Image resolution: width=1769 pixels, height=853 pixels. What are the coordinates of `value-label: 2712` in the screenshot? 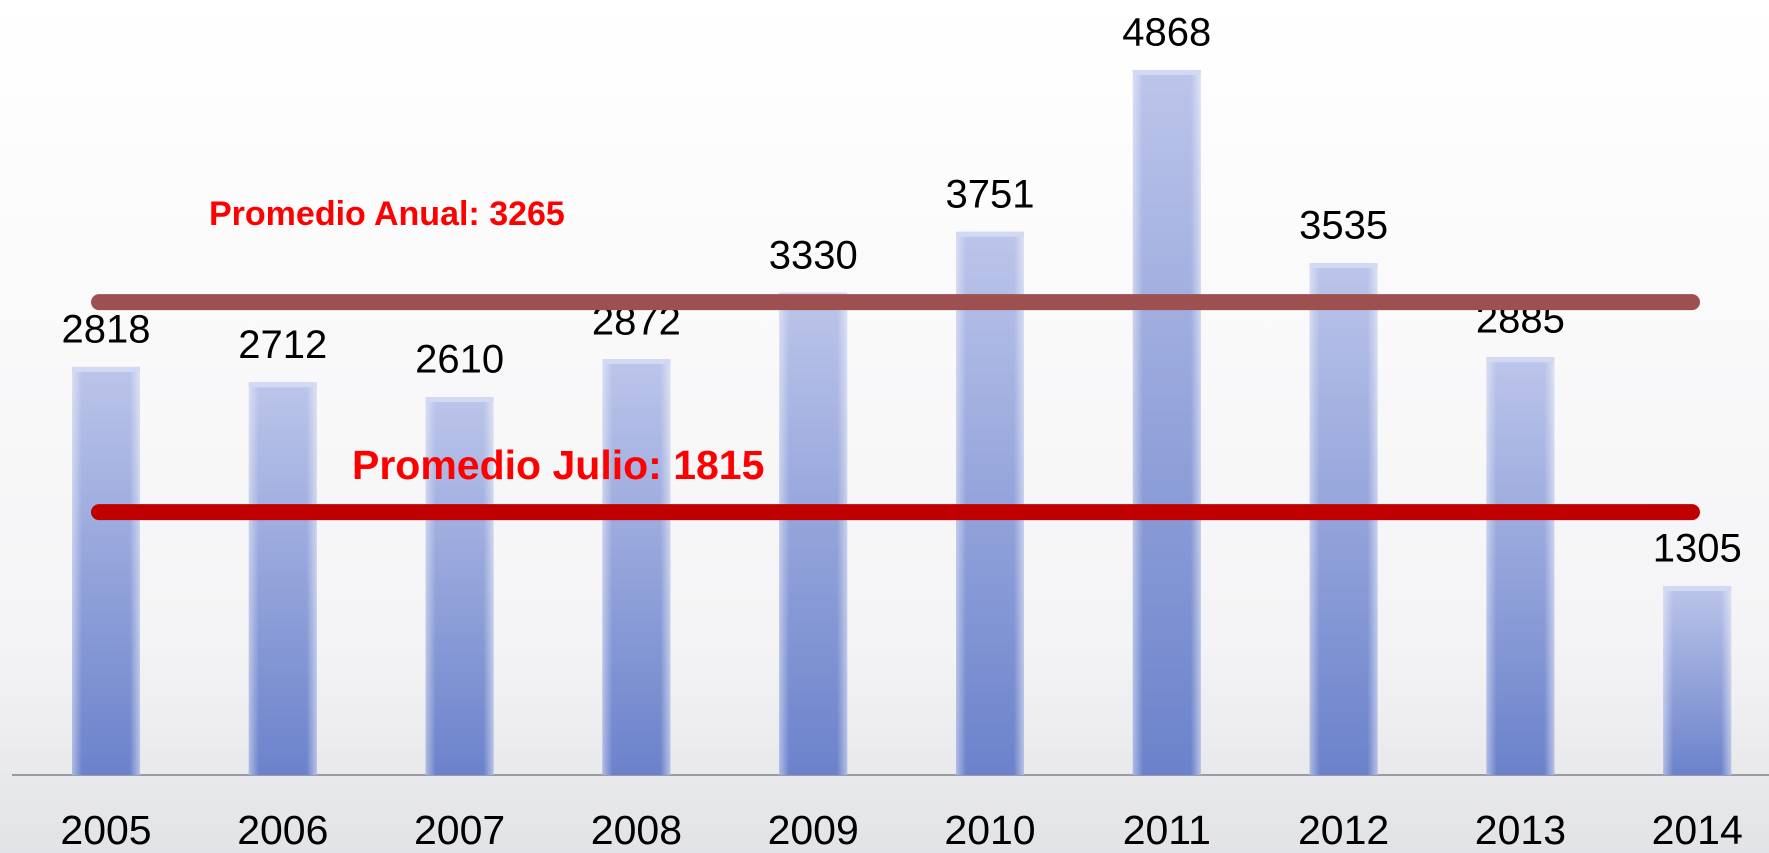 It's located at (282, 345).